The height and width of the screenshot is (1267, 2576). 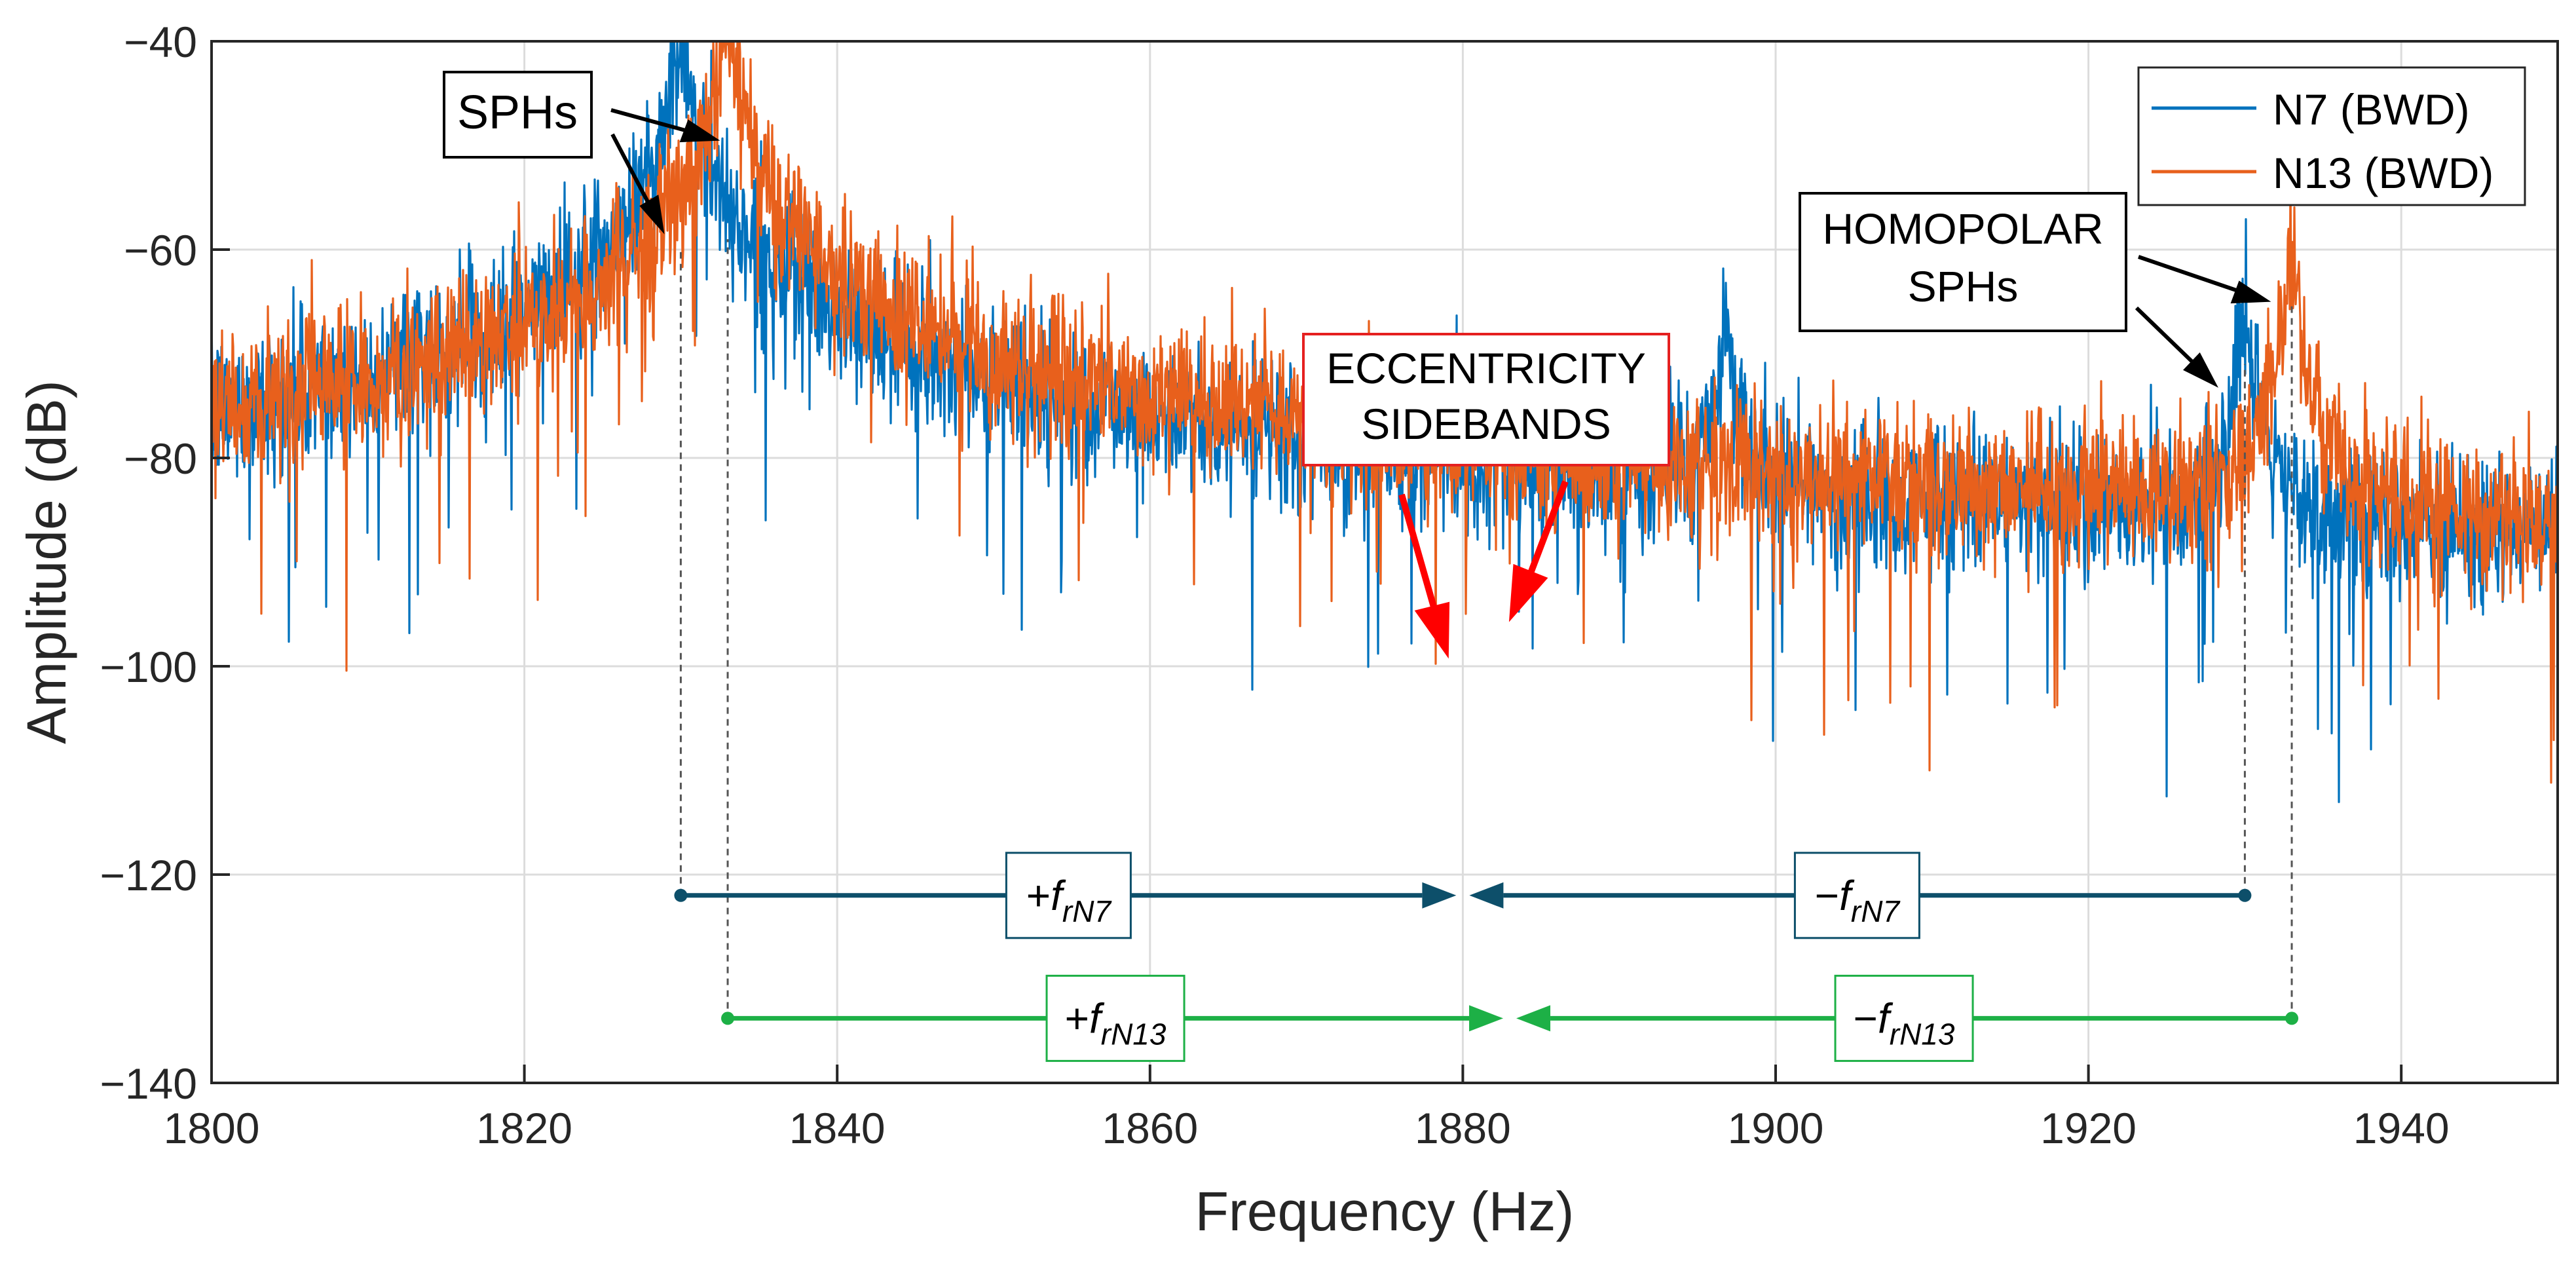 What do you see at coordinates (1069, 900) in the screenshot?
I see `span-label: +frN7` at bounding box center [1069, 900].